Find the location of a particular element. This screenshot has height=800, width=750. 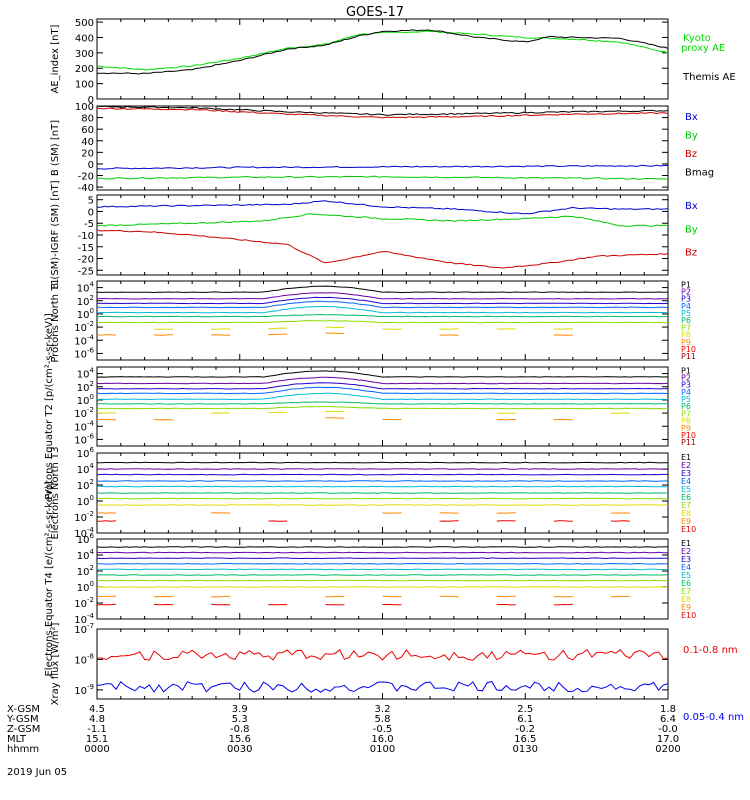

y-tick-label: 10⁴ is located at coordinates (86, 469).